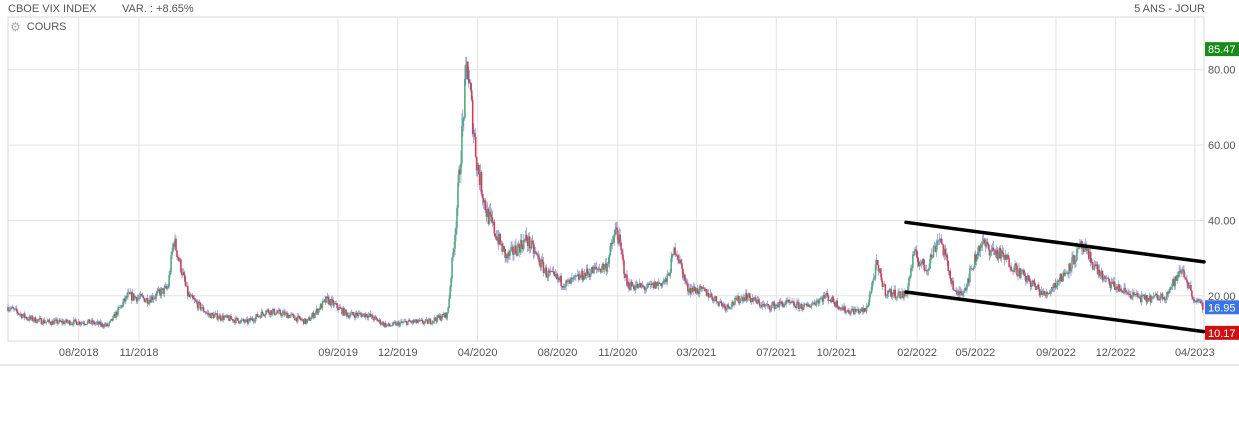  I want to click on series-legend: ⚙ COURS, so click(38, 27).